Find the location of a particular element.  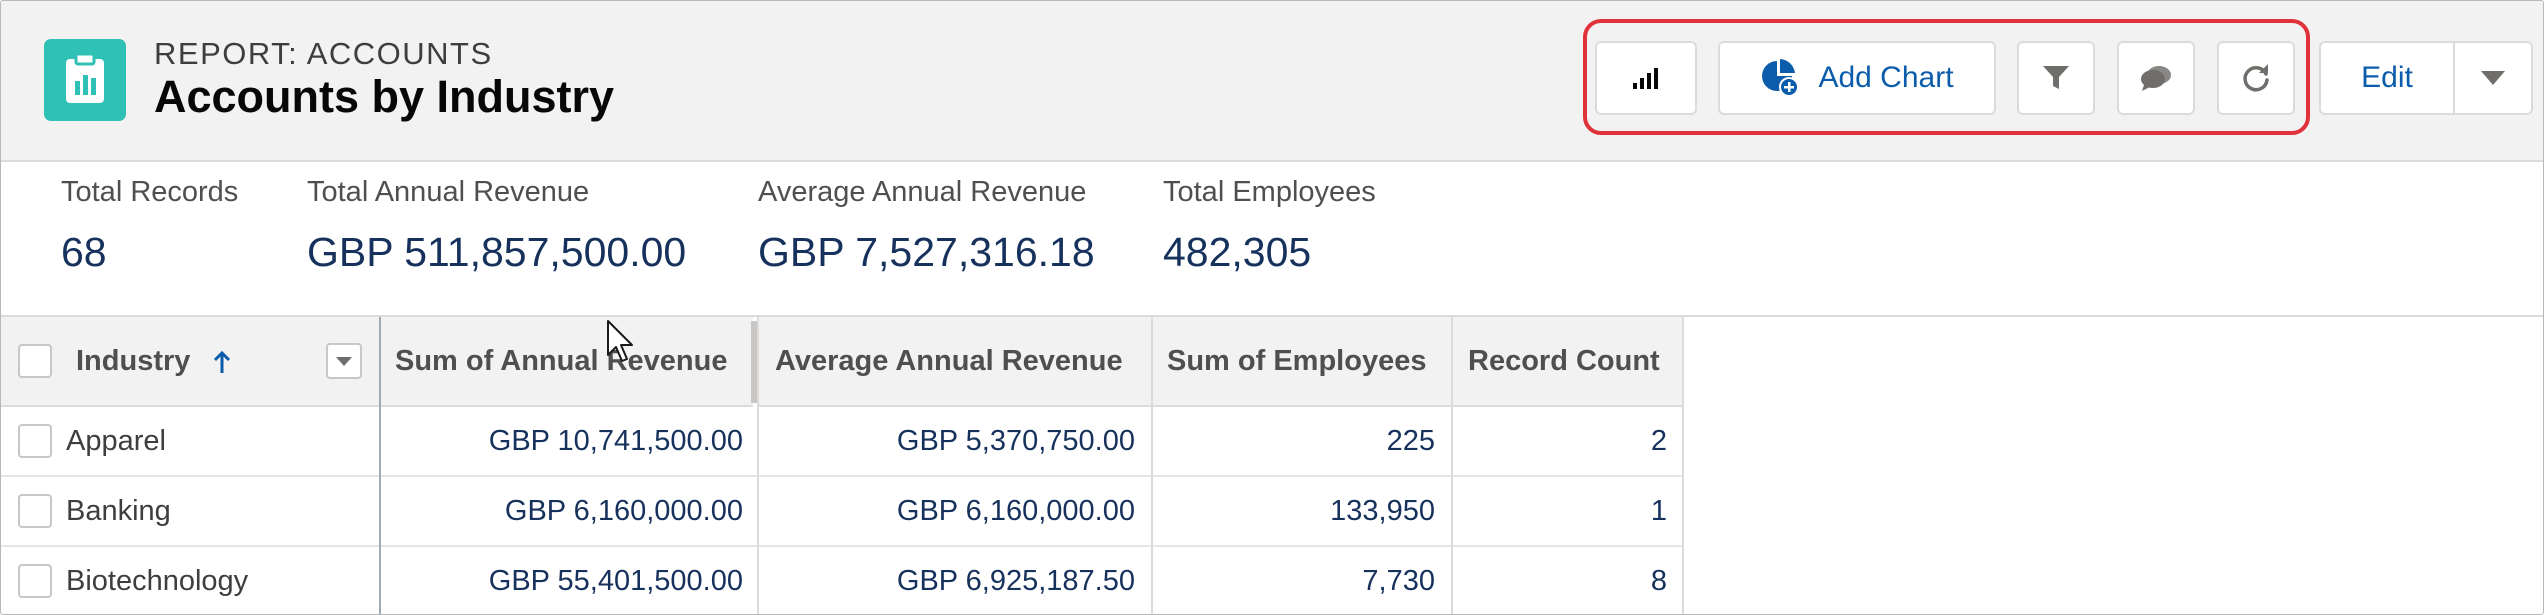

column-header-sum-employees: Sum of Employees is located at coordinates (1303, 362).